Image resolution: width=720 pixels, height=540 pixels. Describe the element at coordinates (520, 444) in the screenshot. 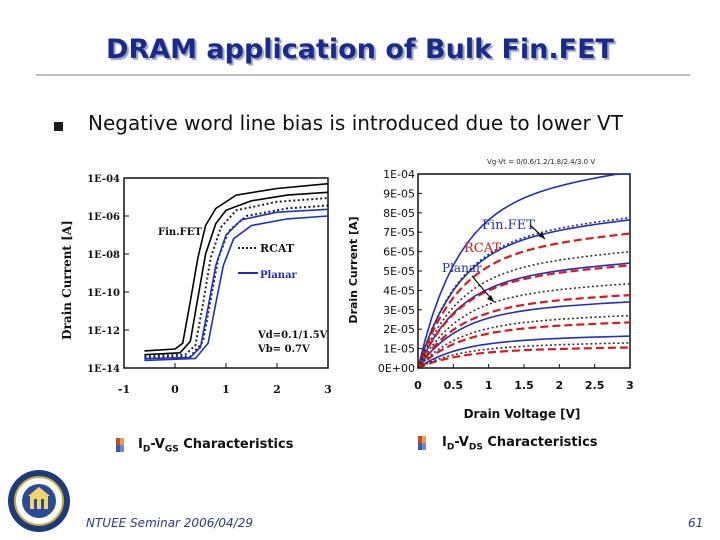

I see `caption-id-vds: ID-VDS Characteristics` at that location.